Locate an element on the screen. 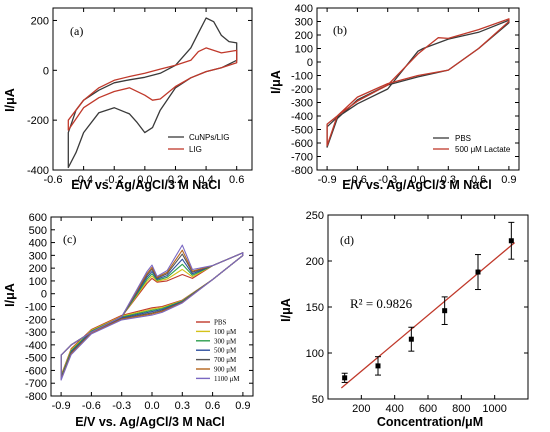 The height and width of the screenshot is (432, 550). panel-a-legend-label-1: CuNPs/LIG is located at coordinates (209, 137).